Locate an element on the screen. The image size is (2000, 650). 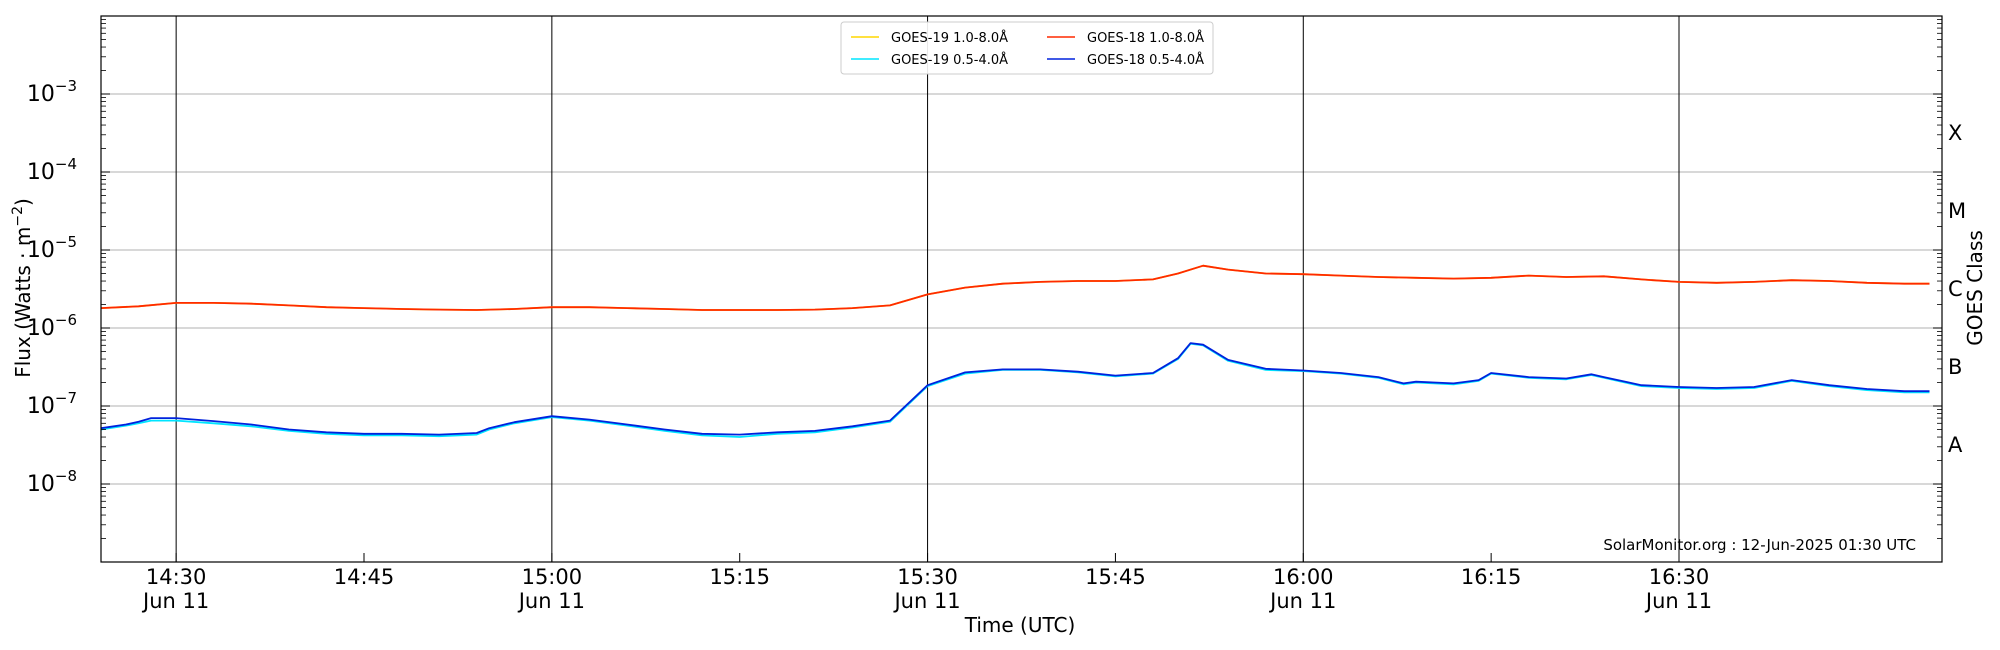
legend-label: GOES-18 0.5-4.0Å is located at coordinates (1145, 60).